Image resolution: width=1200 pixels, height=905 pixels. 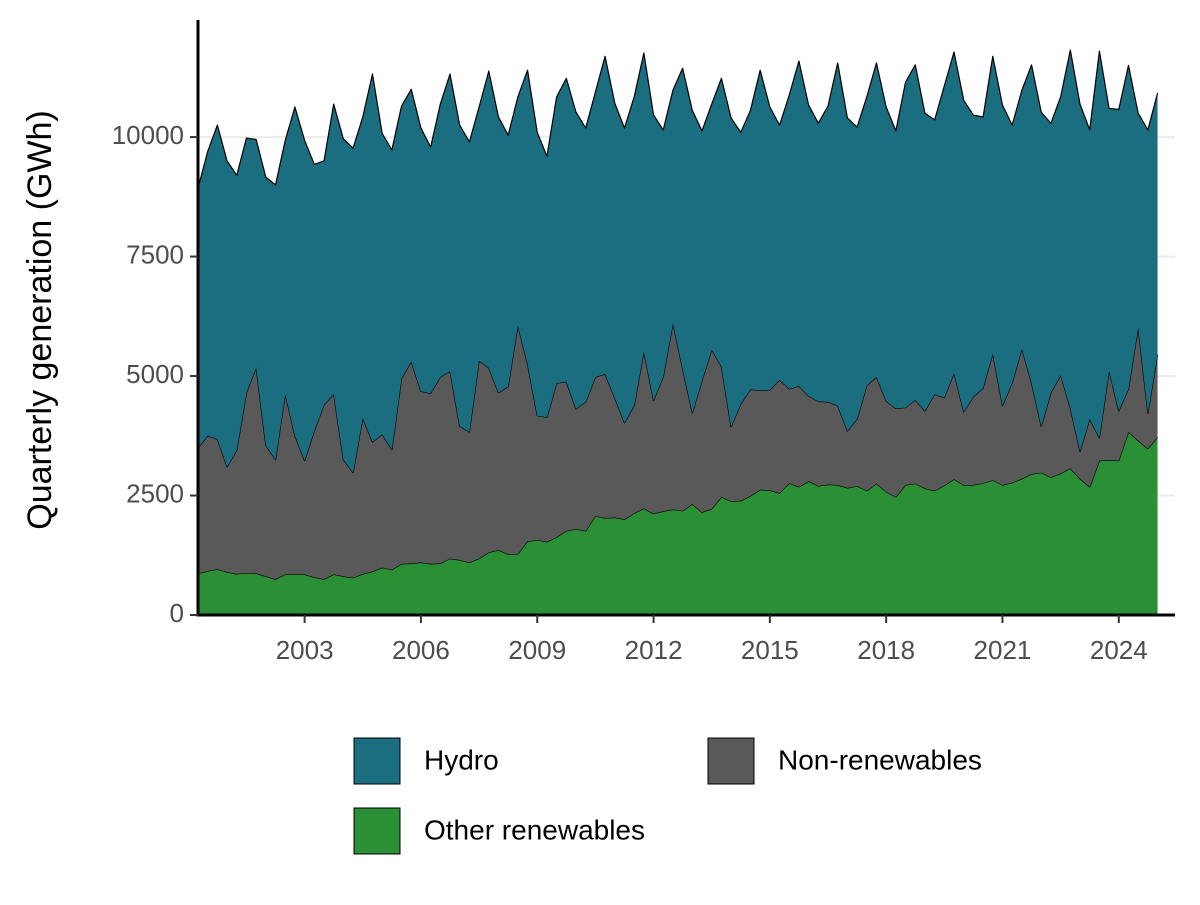 I want to click on x-tick-label: 2003, so click(x=305, y=650).